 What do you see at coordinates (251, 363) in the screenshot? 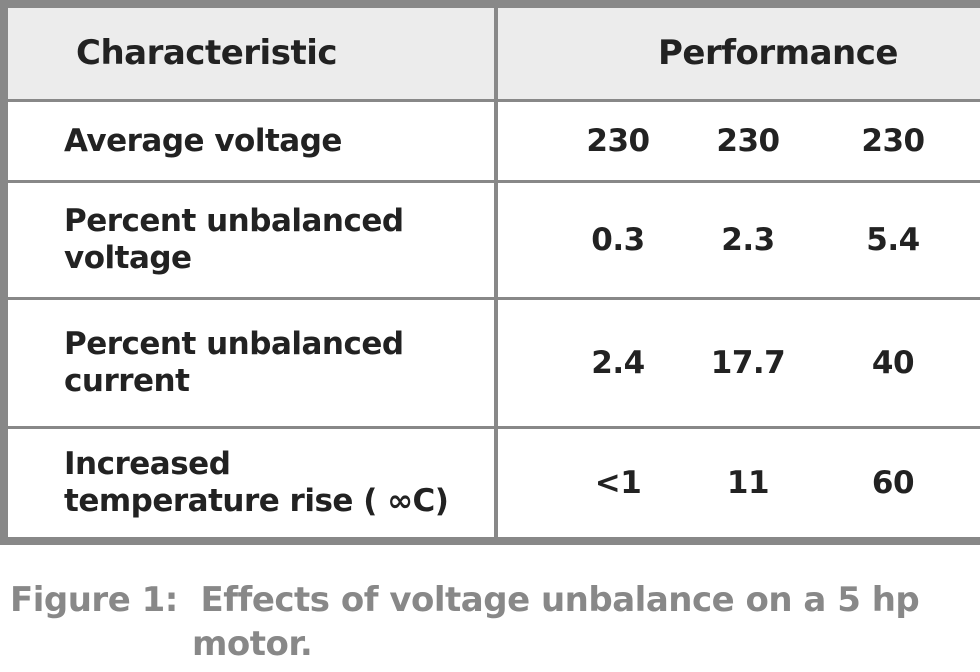
I see `row-label: Percent unbalanced current` at bounding box center [251, 363].